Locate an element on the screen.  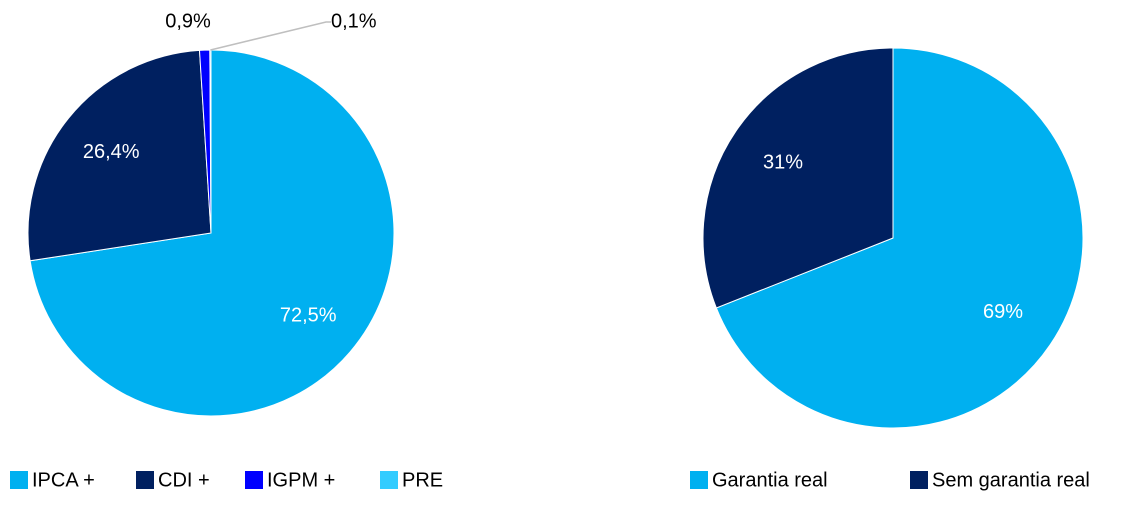
data-label: 69% is located at coordinates (1003, 312).